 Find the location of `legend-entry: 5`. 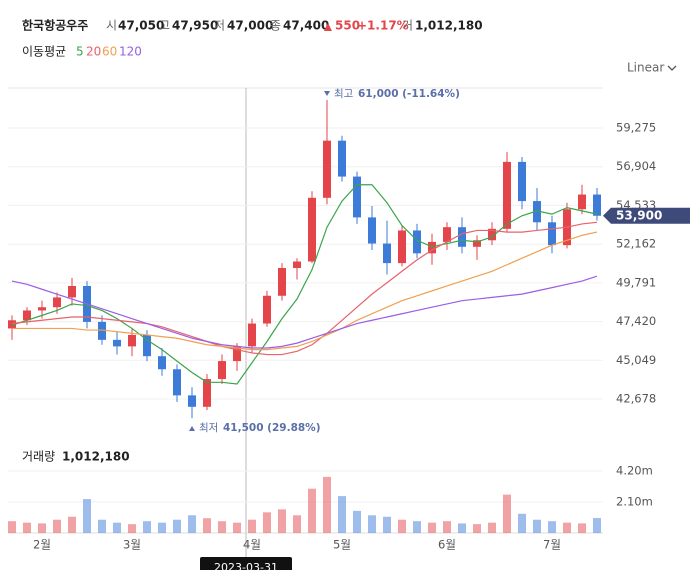

legend-entry: 5 is located at coordinates (80, 52).